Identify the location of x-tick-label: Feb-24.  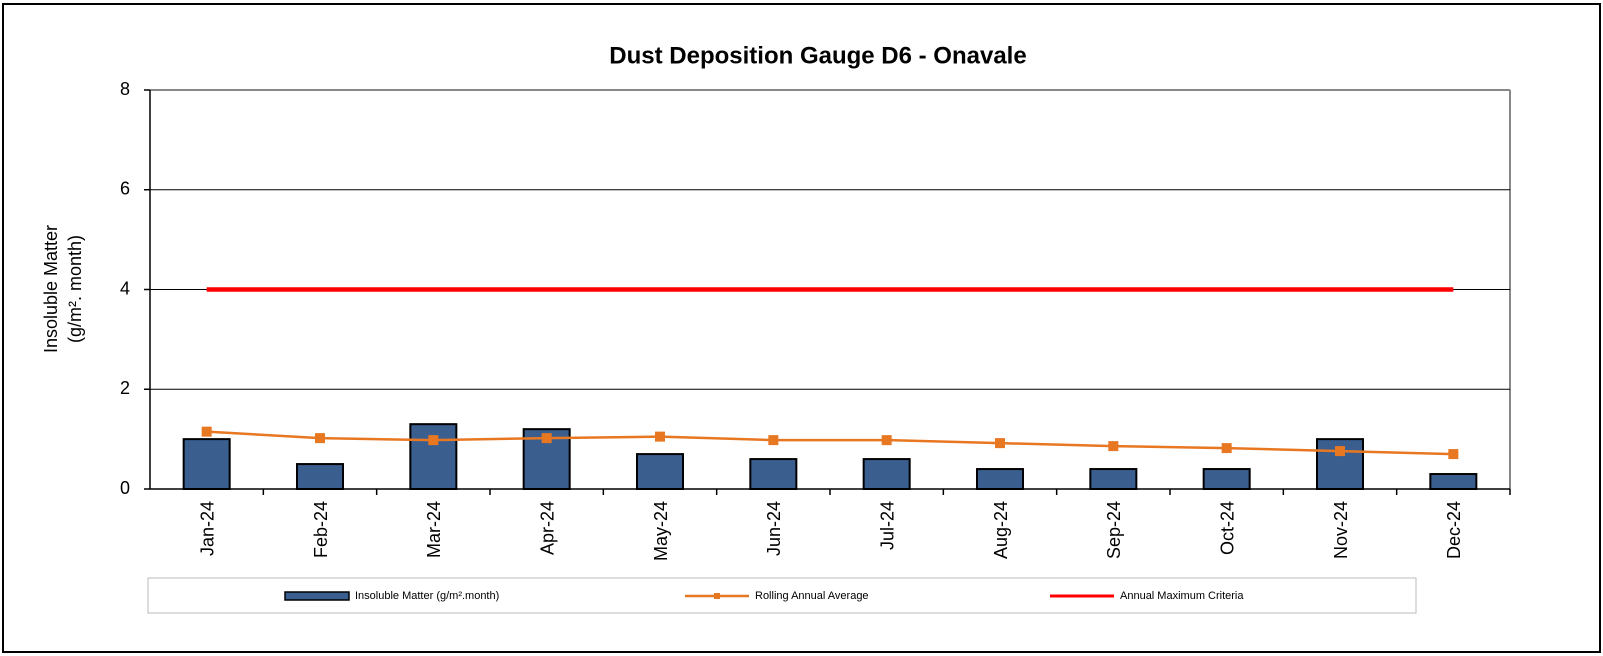
(321, 529).